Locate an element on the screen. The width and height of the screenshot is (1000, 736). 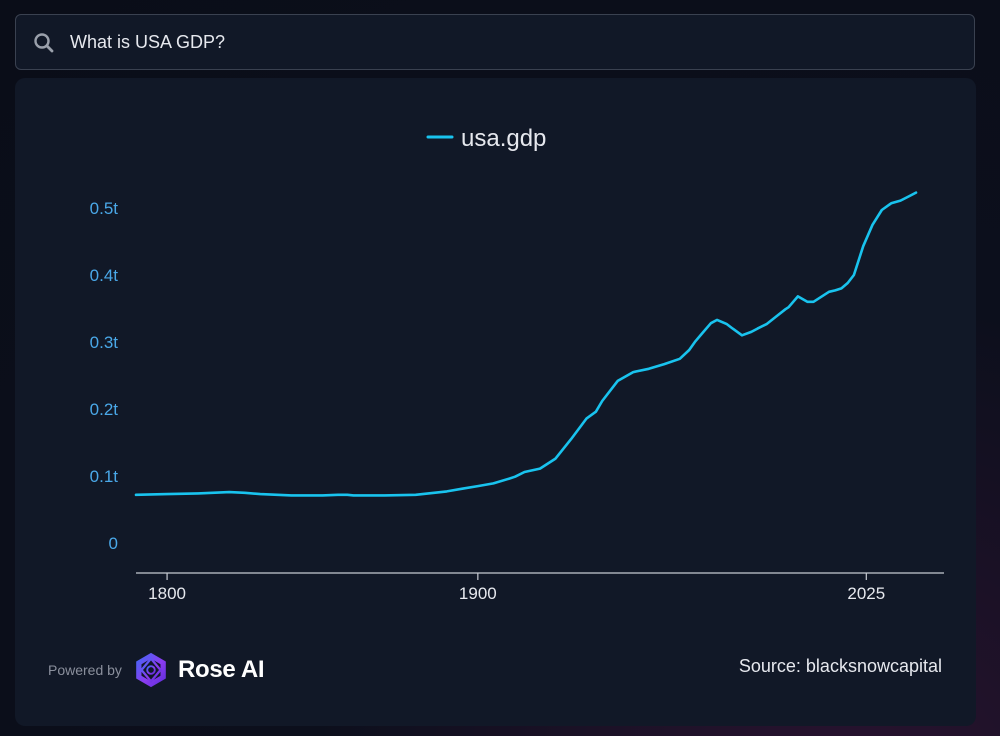
y-tick-label: 0 is located at coordinates (113, 543).